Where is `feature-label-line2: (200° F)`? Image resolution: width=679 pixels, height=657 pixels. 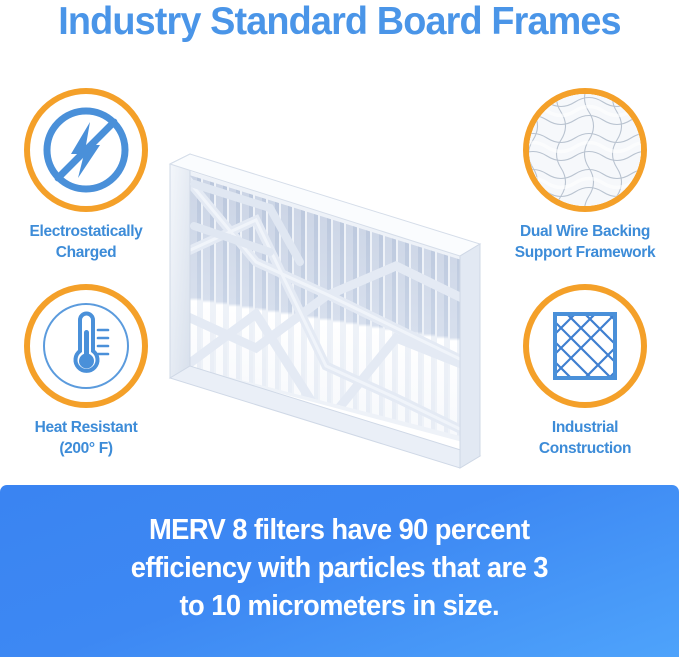
feature-label-line2: (200° F) is located at coordinates (86, 448).